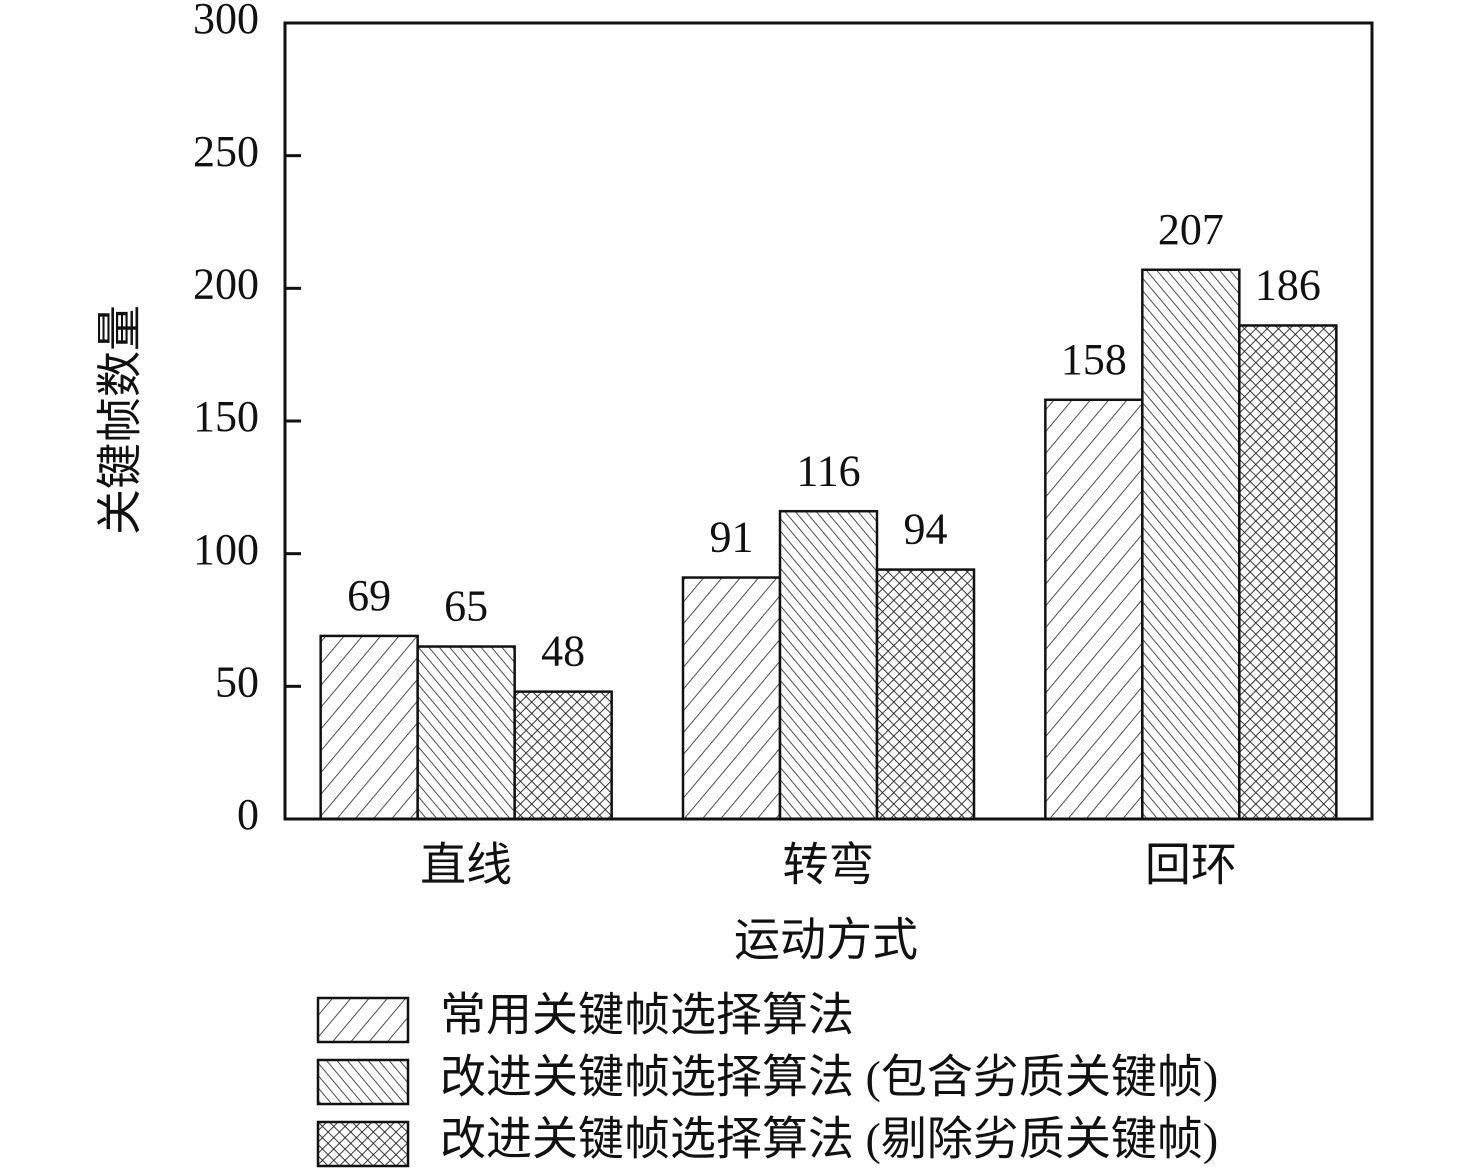 This screenshot has height=1176, width=1476. Describe the element at coordinates (826, 940) in the screenshot. I see `x-axis-title: 运动方式` at that location.